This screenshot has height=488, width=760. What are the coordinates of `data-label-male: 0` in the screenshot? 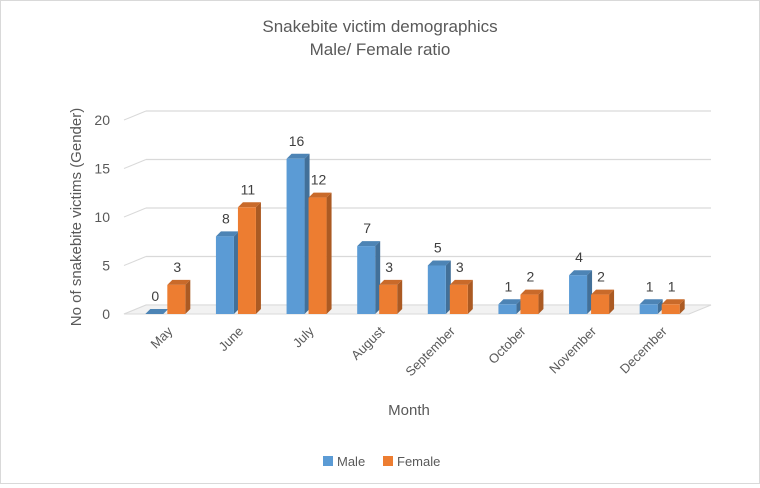 It's located at (155, 296).